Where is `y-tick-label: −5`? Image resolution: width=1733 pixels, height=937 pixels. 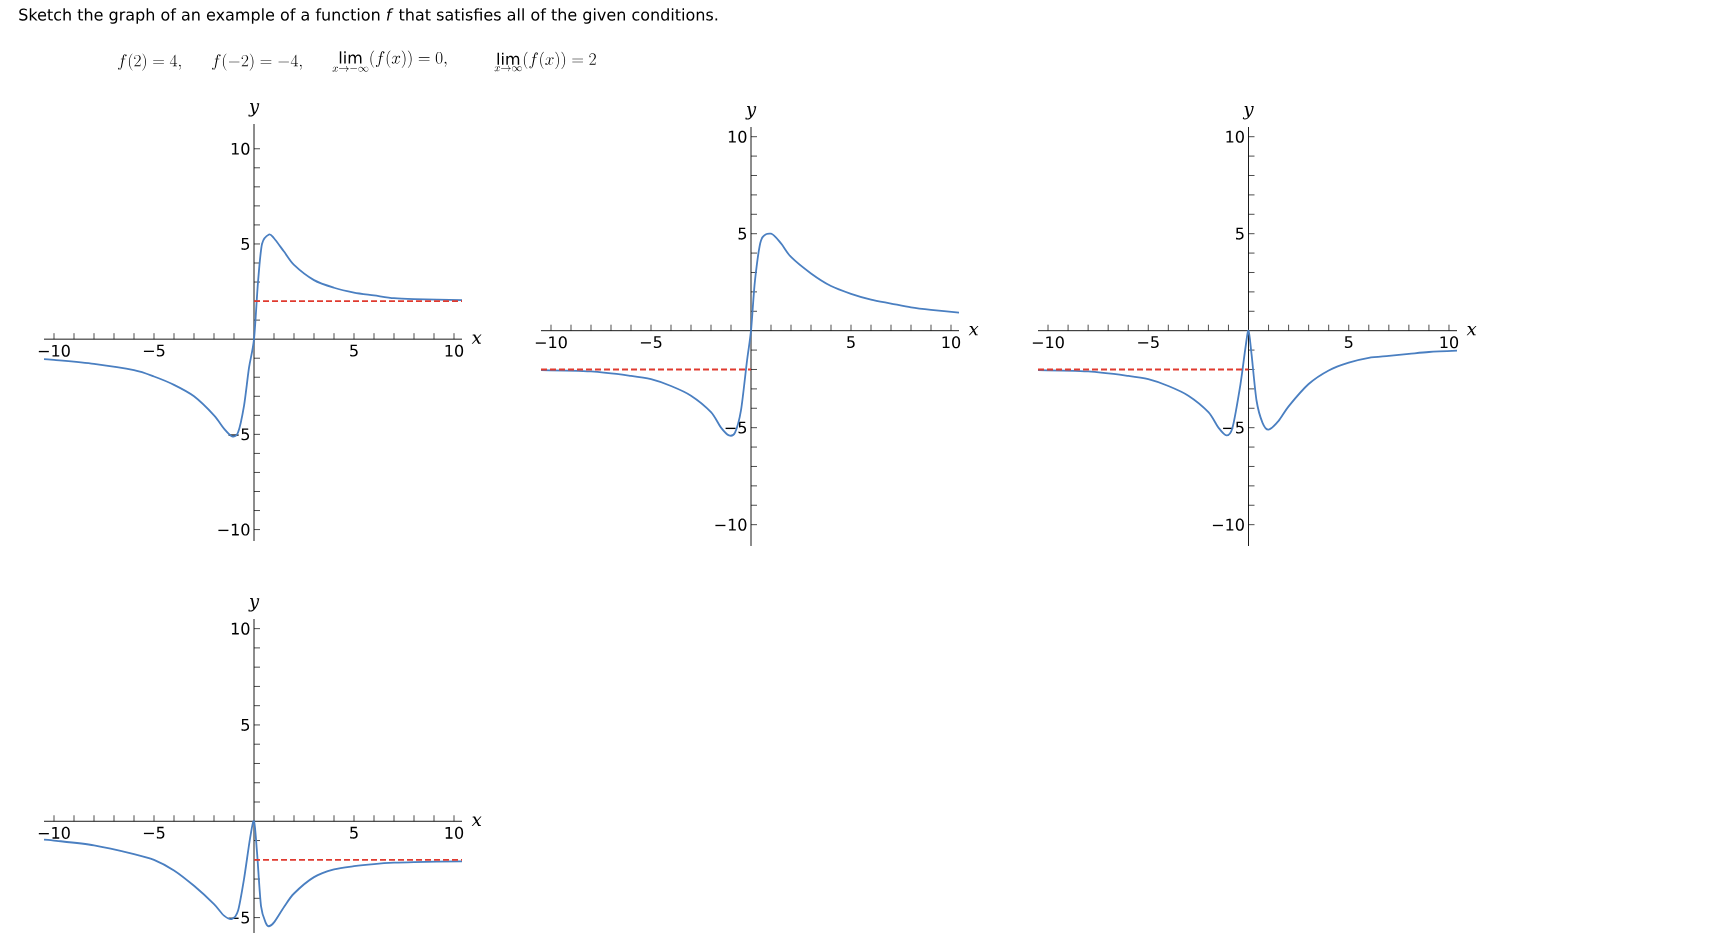
y-tick-label: −5 is located at coordinates (239, 917).